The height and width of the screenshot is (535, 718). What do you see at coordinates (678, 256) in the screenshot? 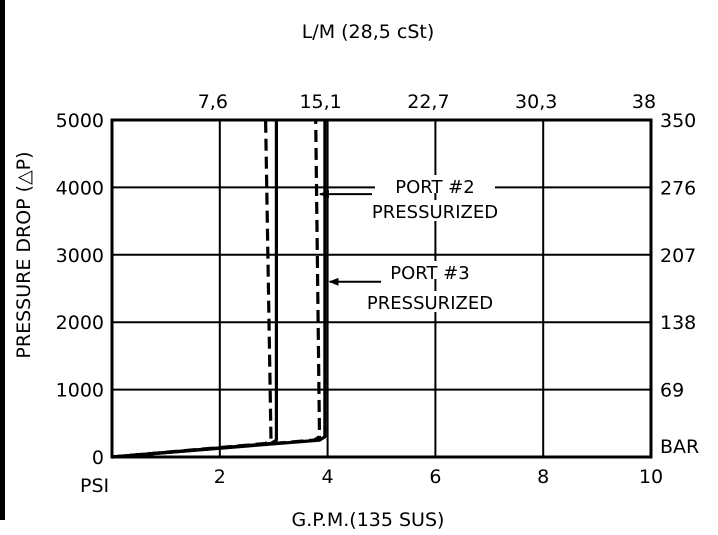
I see `right-tick-label: 207` at bounding box center [678, 256].